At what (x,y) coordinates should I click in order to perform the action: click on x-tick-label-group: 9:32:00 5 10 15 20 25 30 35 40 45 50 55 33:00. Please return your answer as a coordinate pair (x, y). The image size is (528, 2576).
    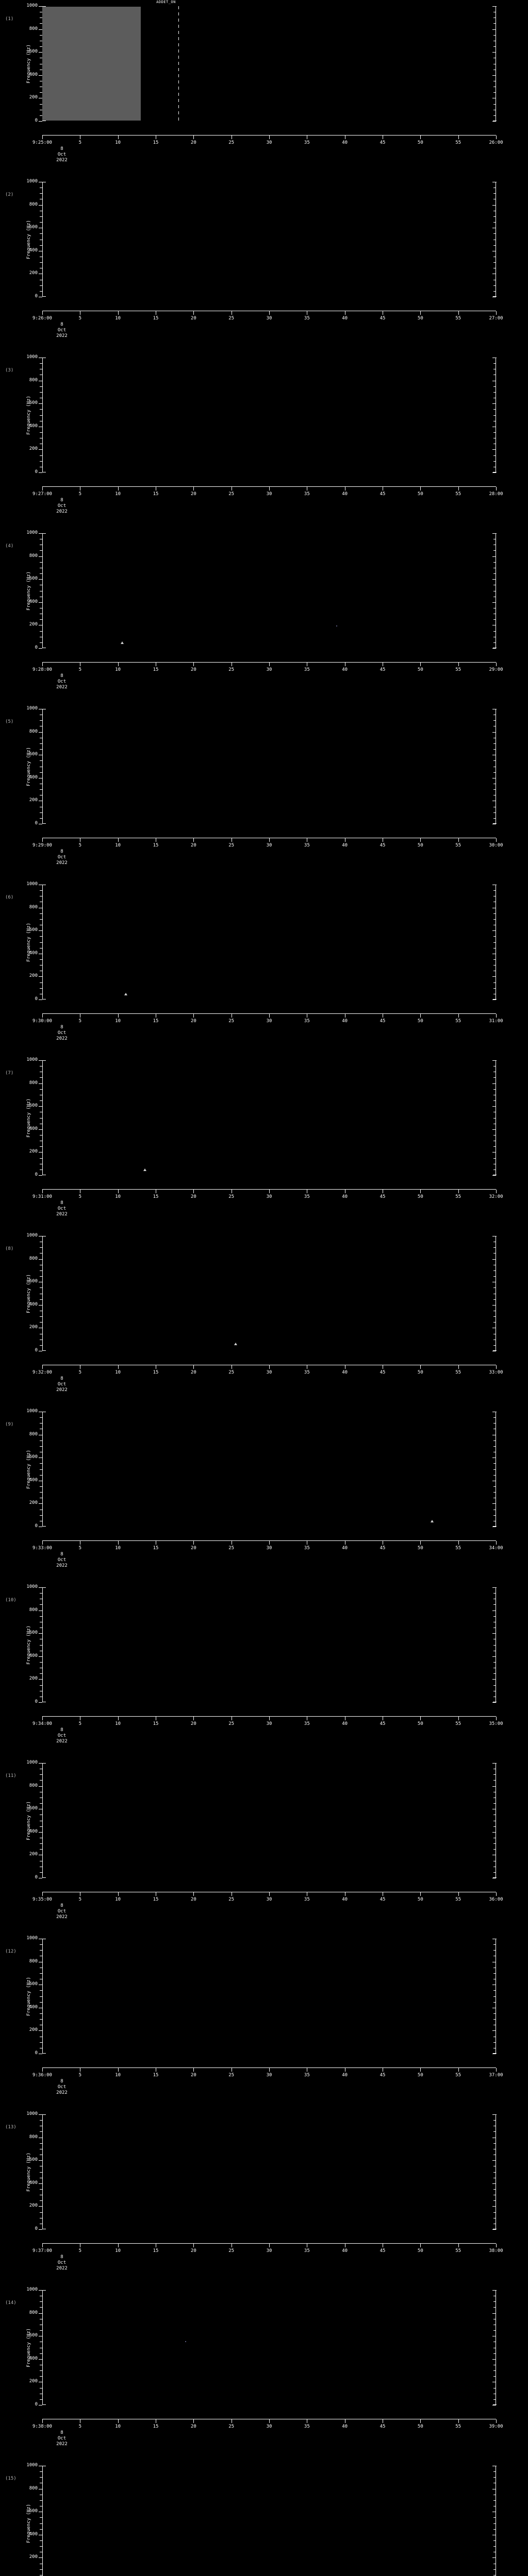
    Looking at the image, I should click on (264, 1373).